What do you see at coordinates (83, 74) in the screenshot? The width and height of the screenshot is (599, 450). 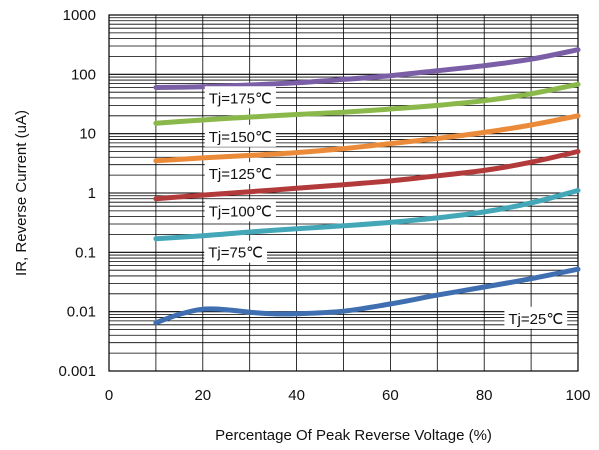 I see `y-tick-label: 100` at bounding box center [83, 74].